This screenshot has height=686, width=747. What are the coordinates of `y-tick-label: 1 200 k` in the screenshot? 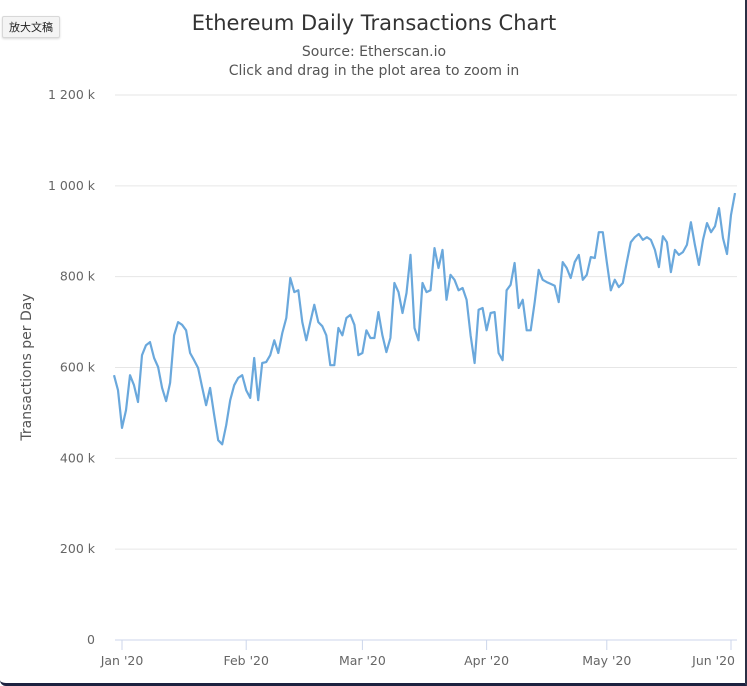 It's located at (72, 94).